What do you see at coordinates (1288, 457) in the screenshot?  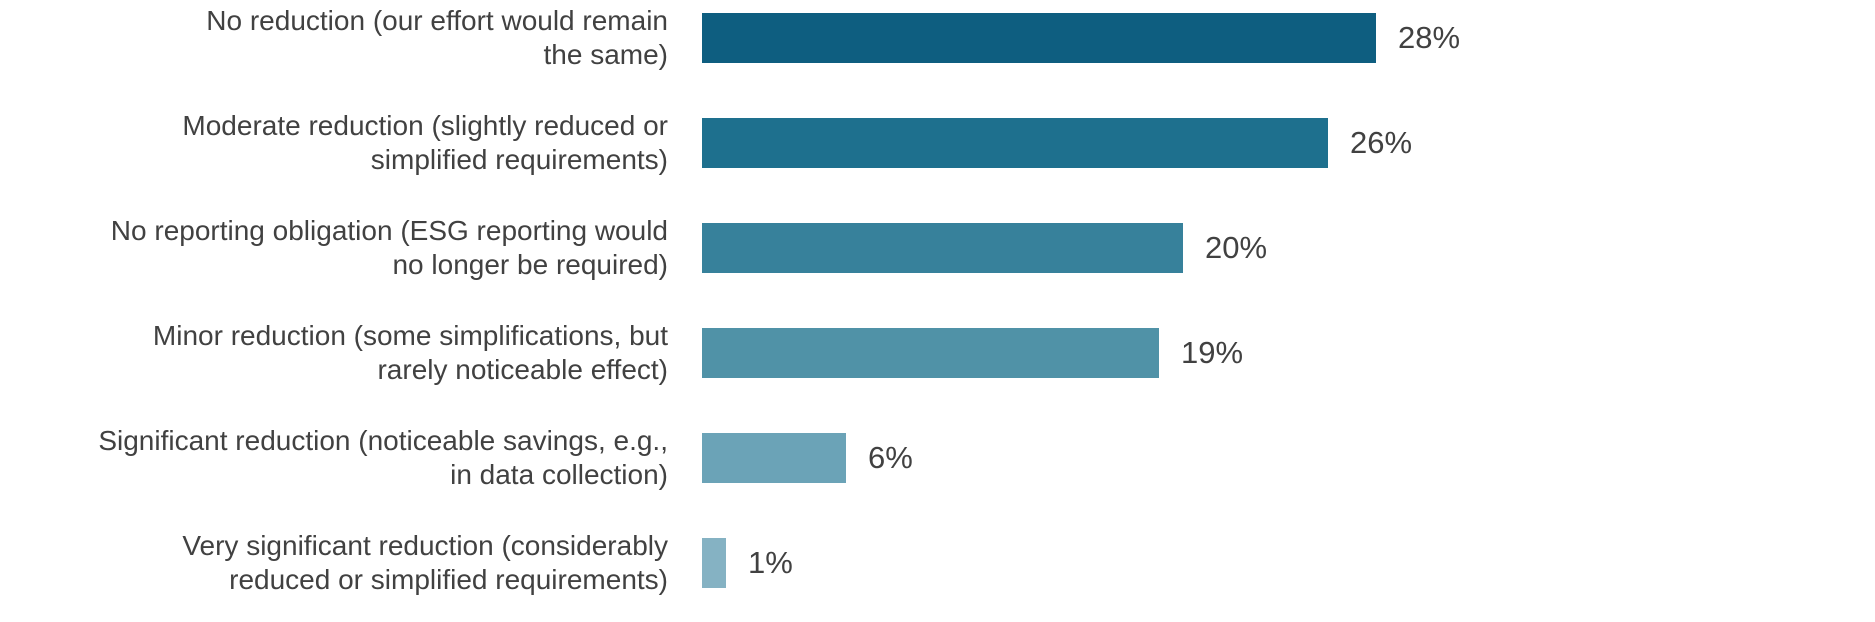 I see `bar-area: 6%` at bounding box center [1288, 457].